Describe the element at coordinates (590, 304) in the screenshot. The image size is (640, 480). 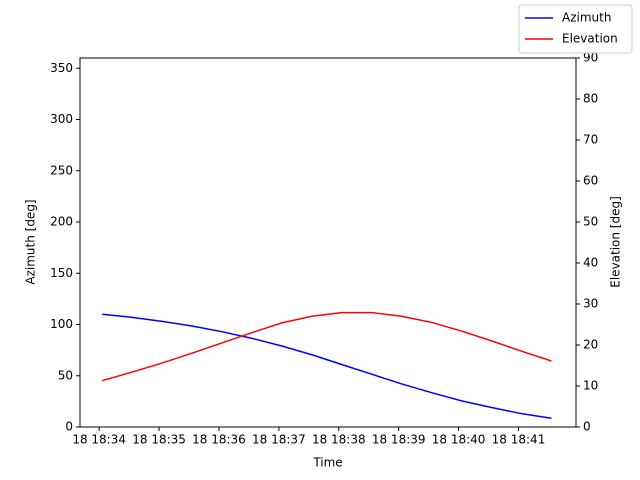
I see `y2-tick-label: 30` at that location.